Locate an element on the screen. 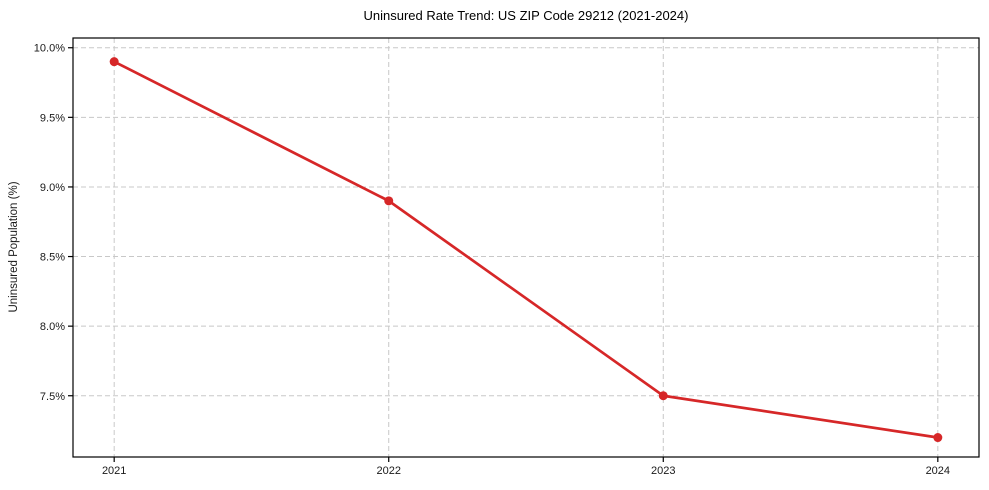  y-tick-label: 8.5% is located at coordinates (52, 258).